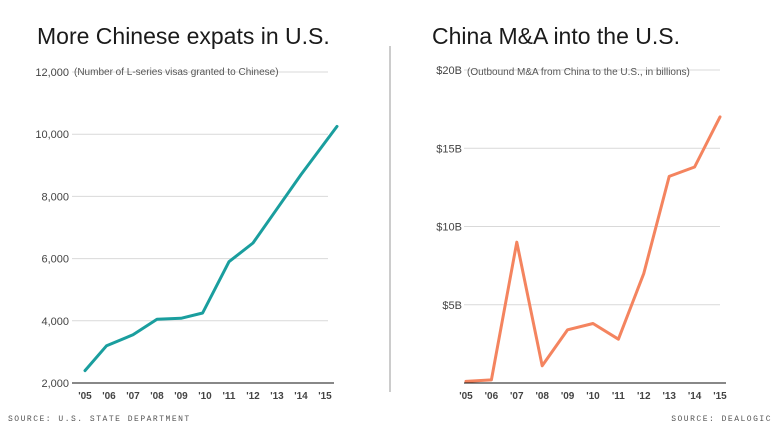 Image resolution: width=780 pixels, height=439 pixels. What do you see at coordinates (452, 306) in the screenshot?
I see `y-tick-label: $5B` at bounding box center [452, 306].